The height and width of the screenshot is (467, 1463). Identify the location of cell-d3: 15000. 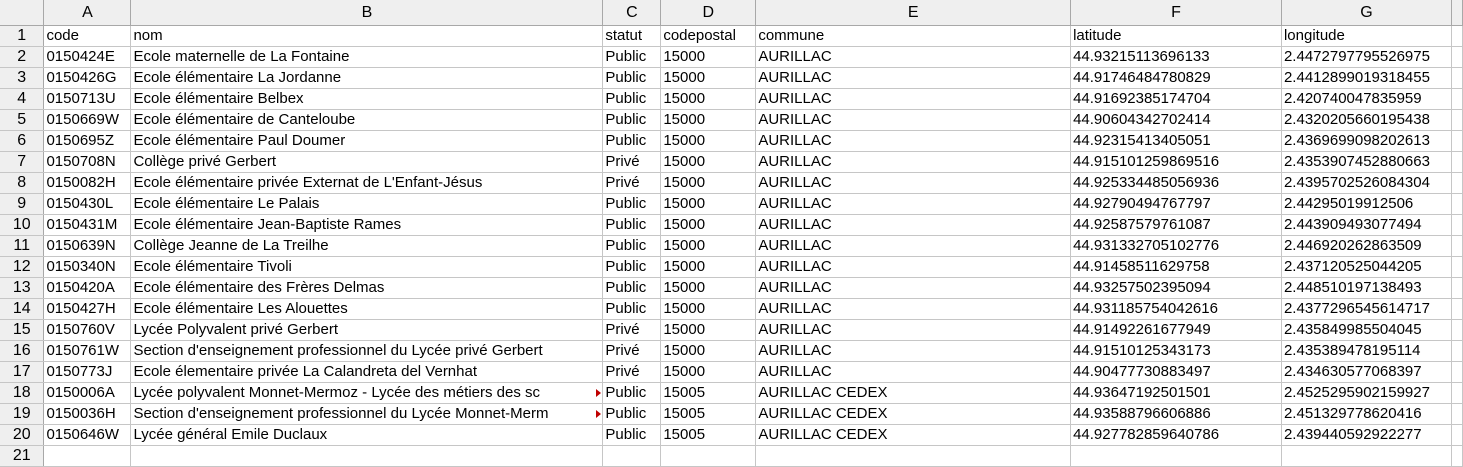
(708, 78).